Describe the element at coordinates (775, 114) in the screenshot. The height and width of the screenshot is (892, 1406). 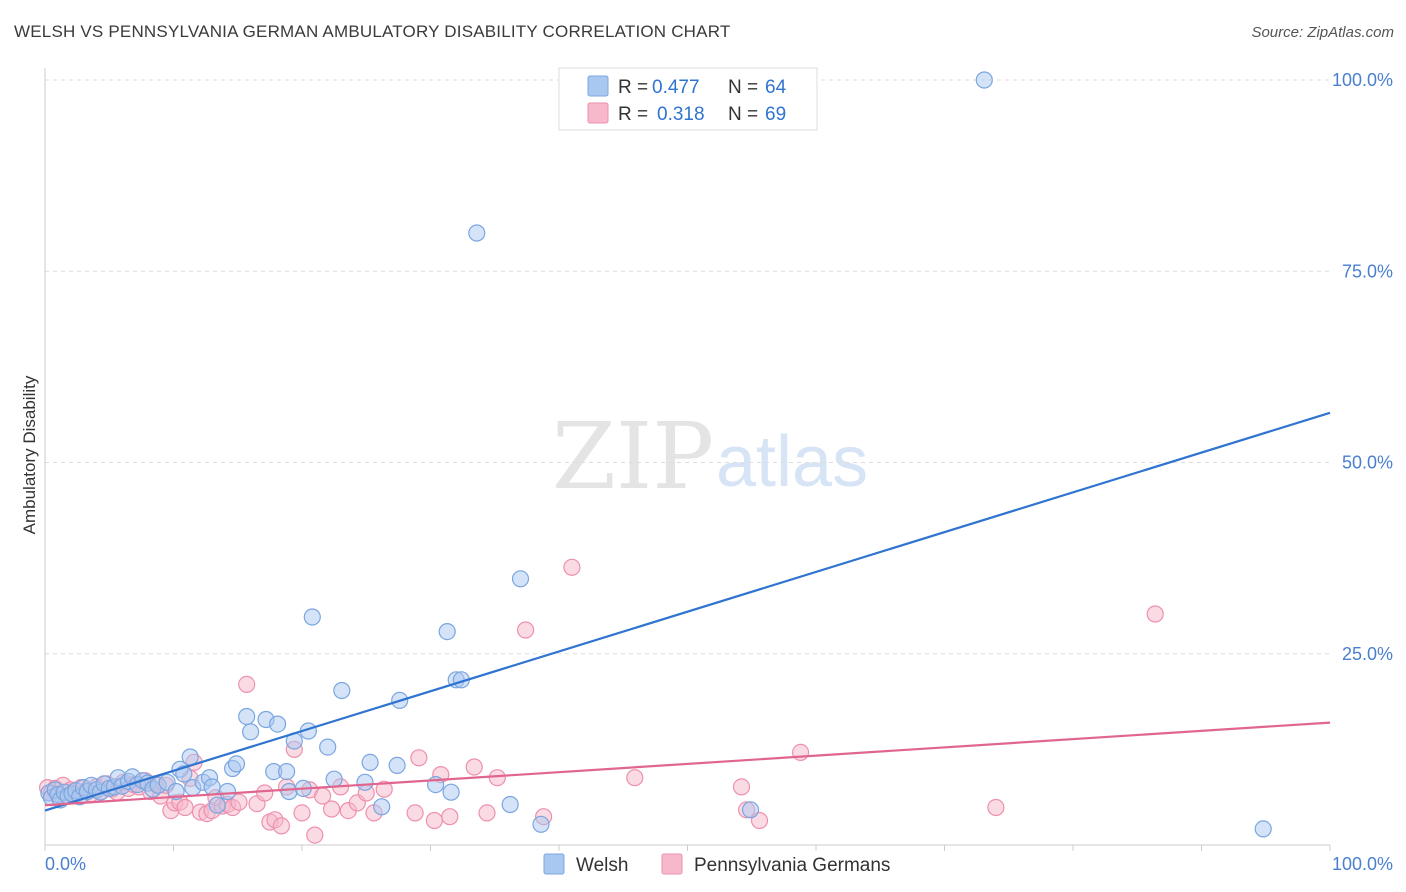
I see `legend-n-value-pg: 69` at that location.